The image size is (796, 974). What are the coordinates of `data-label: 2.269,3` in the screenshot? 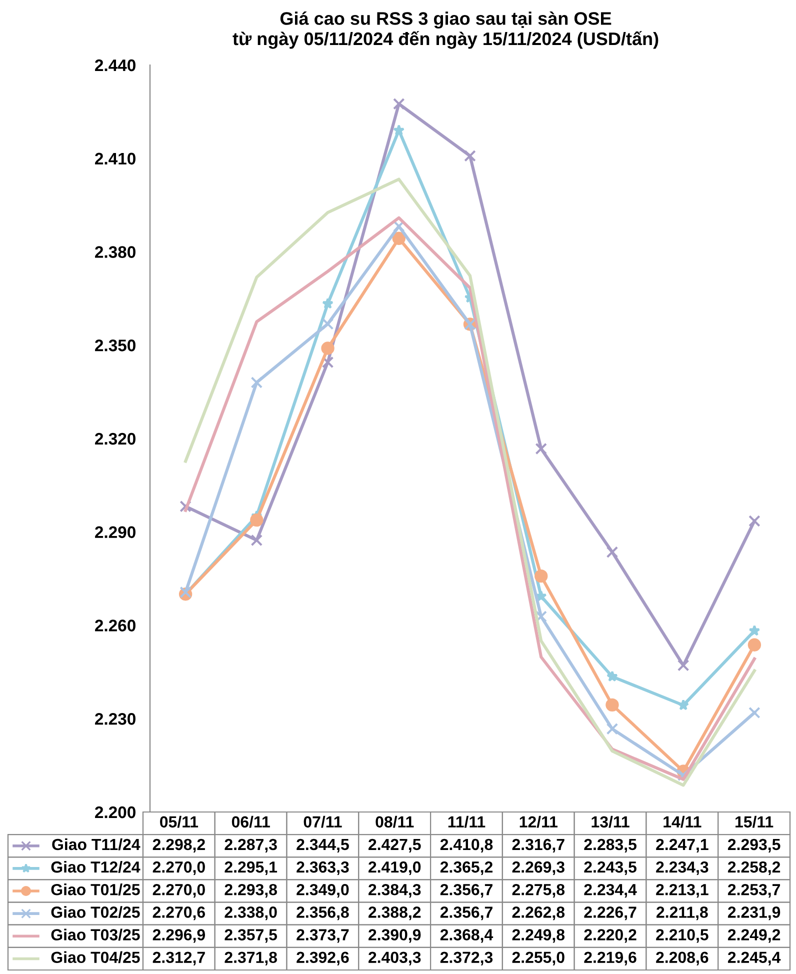 It's located at (538, 868).